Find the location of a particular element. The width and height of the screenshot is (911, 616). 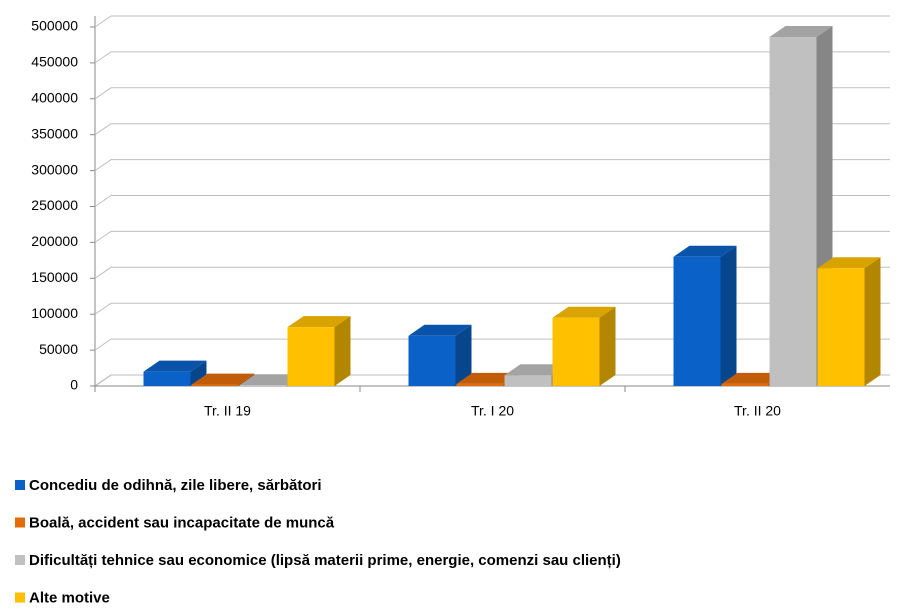

y-tick-label: 250000 is located at coordinates (54, 205).